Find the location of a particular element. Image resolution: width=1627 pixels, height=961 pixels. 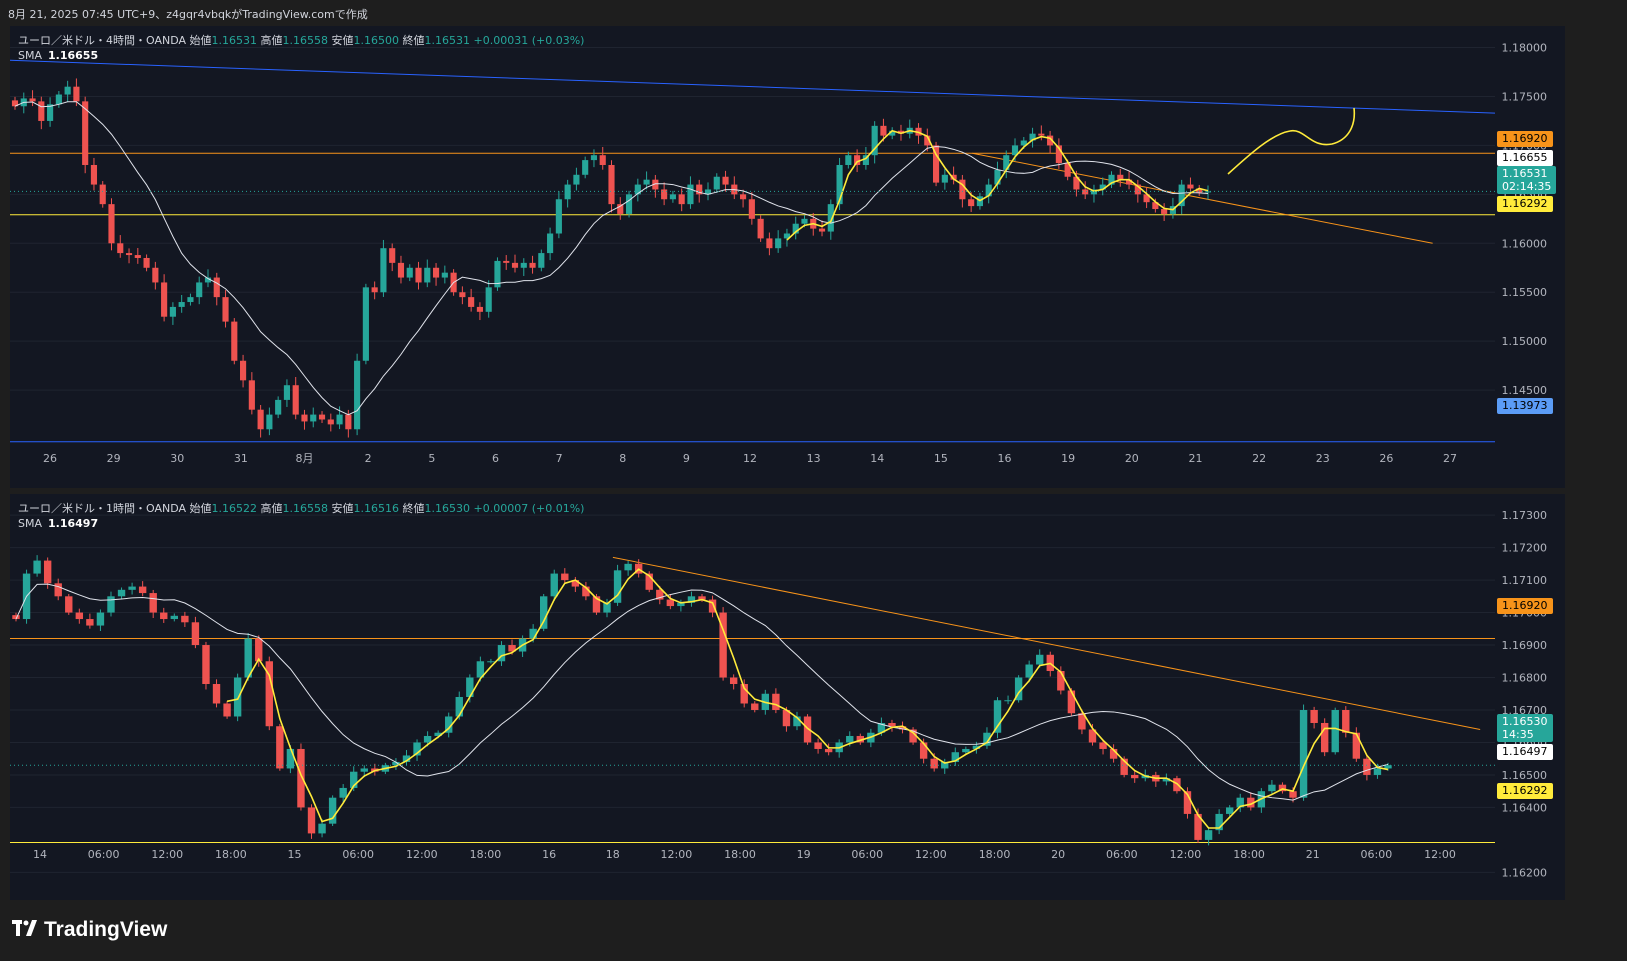

sma-value: 1.16655 is located at coordinates (73, 55).